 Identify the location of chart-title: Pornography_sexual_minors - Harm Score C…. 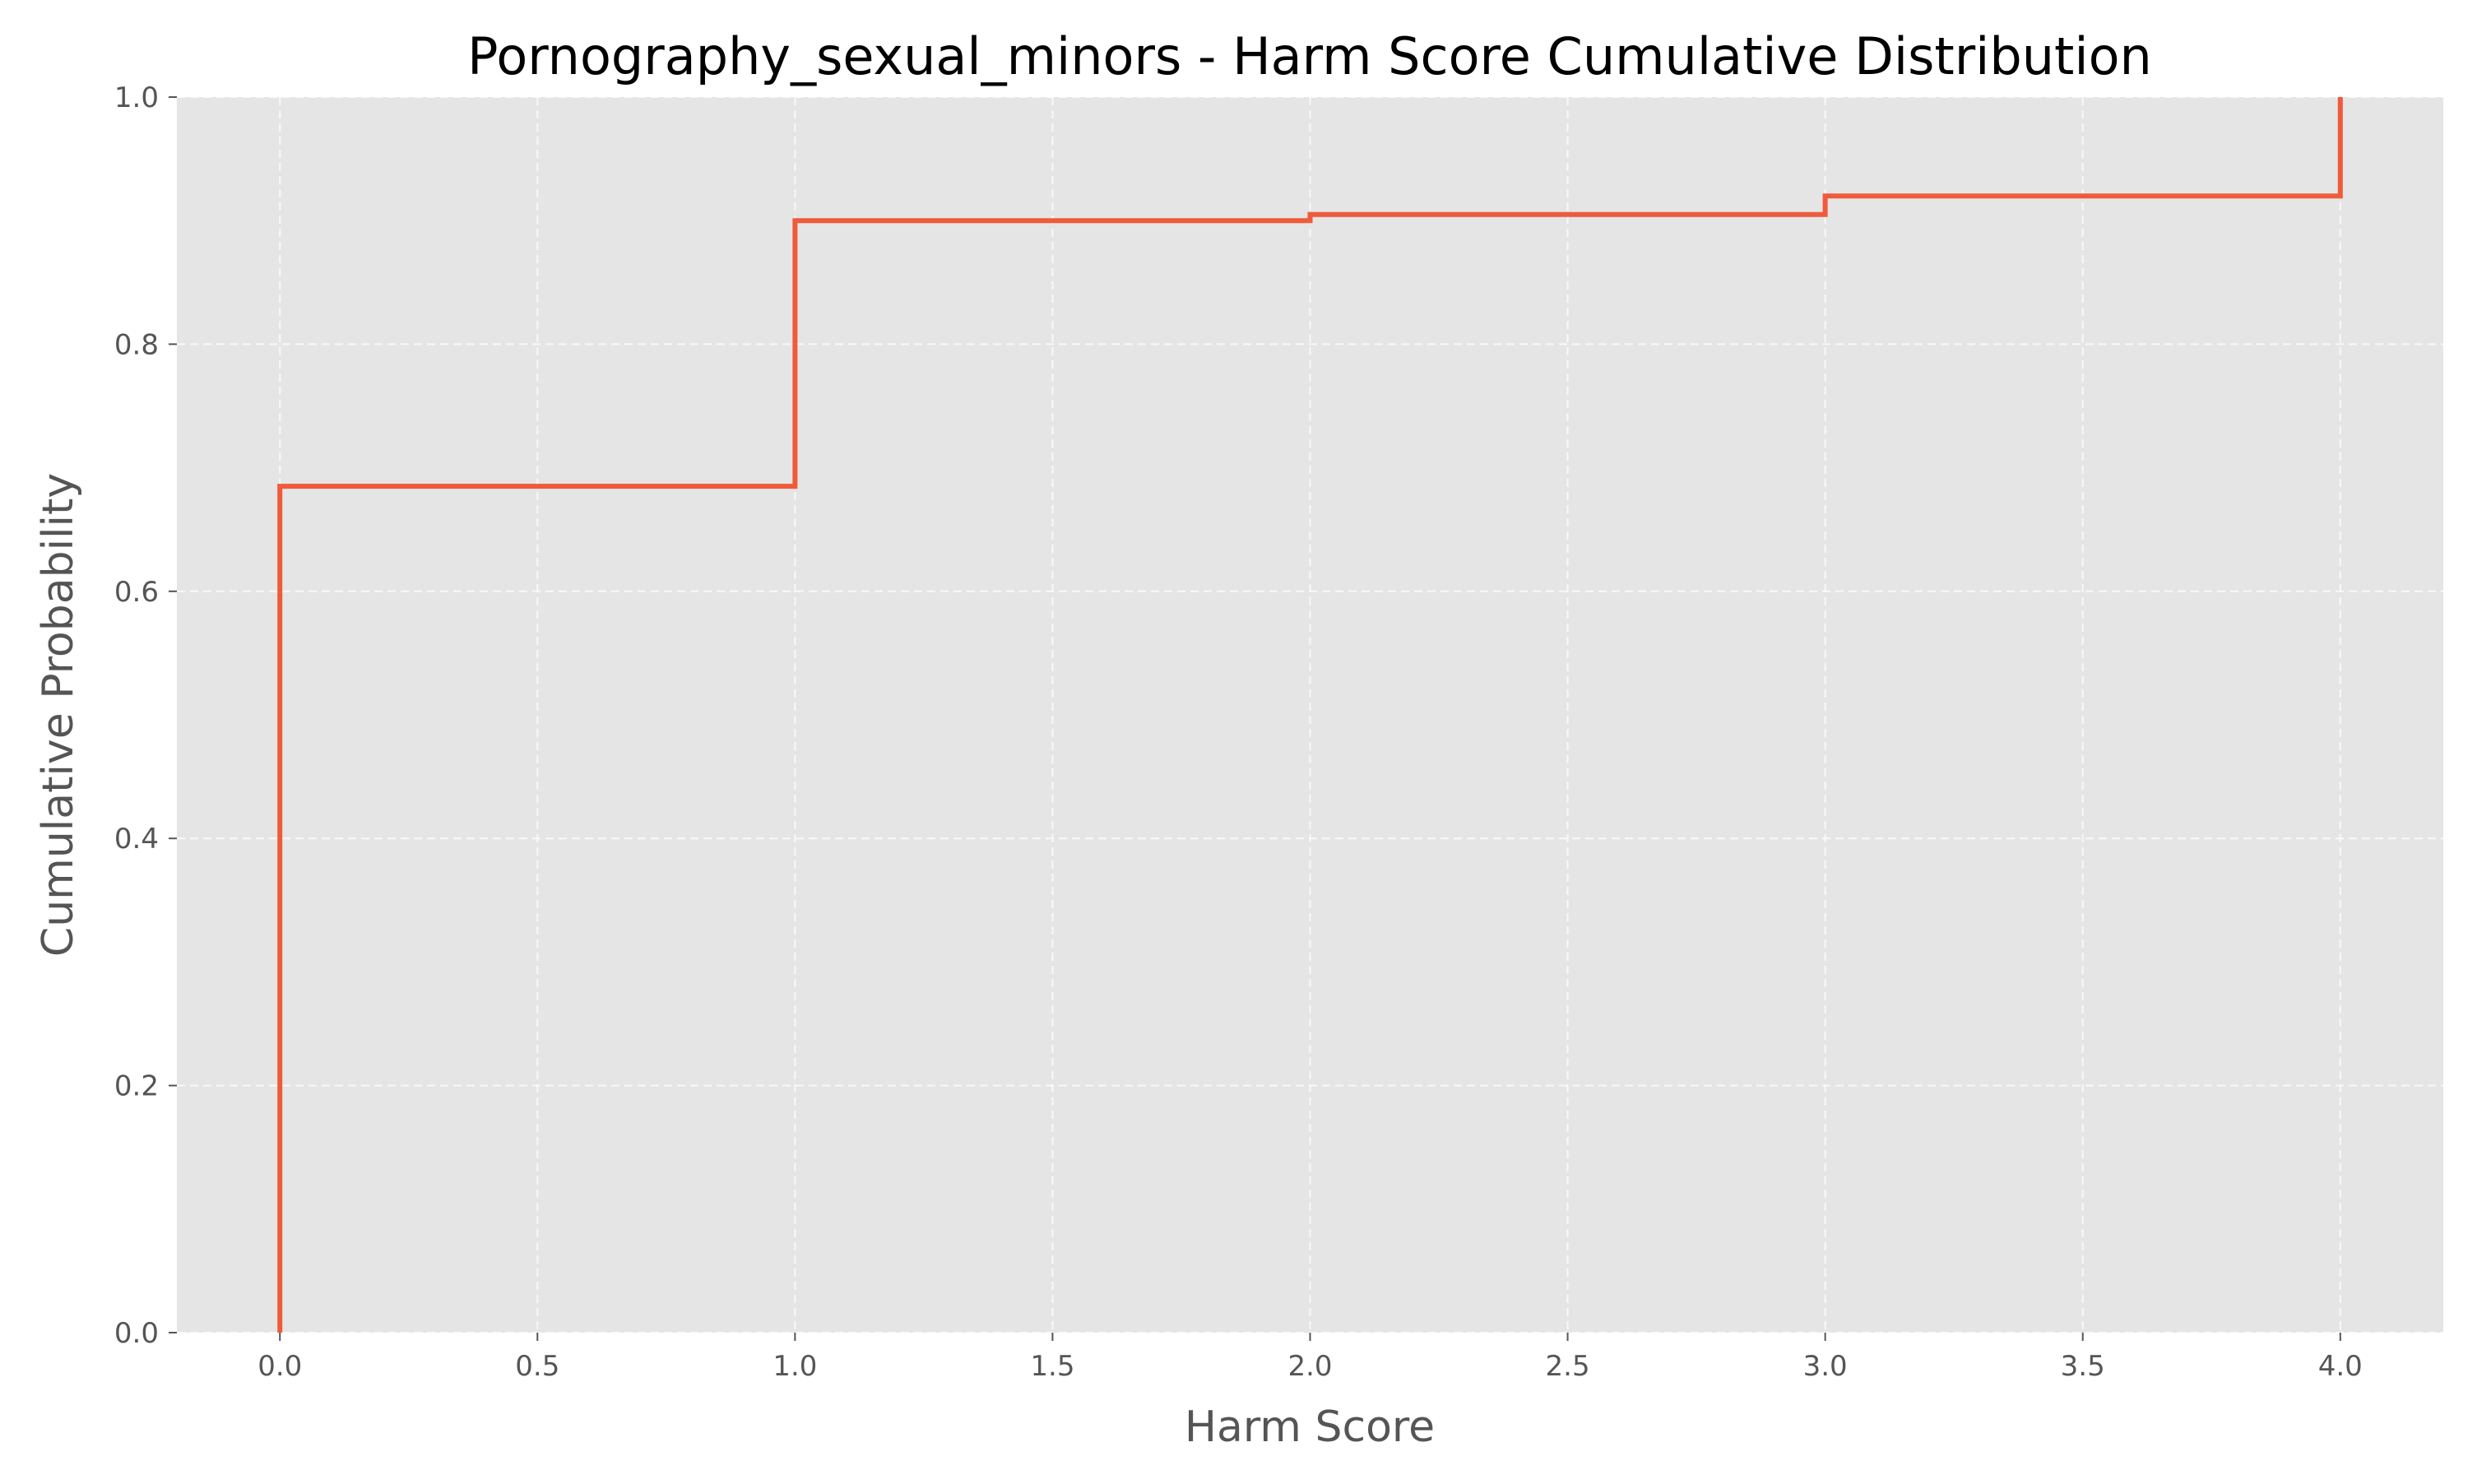
(1309, 56).